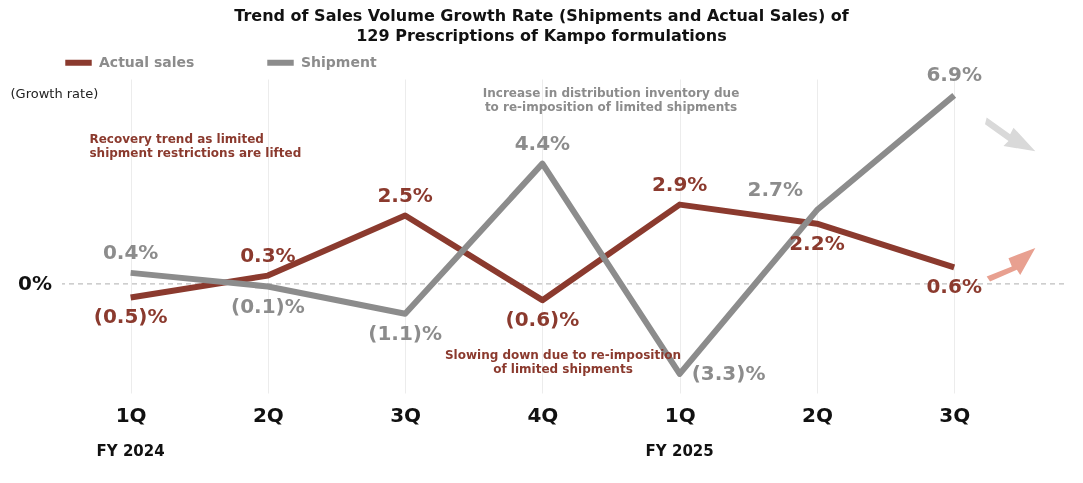 The image size is (1083, 483). What do you see at coordinates (130, 251) in the screenshot?
I see `data-label: 0.4%` at bounding box center [130, 251].